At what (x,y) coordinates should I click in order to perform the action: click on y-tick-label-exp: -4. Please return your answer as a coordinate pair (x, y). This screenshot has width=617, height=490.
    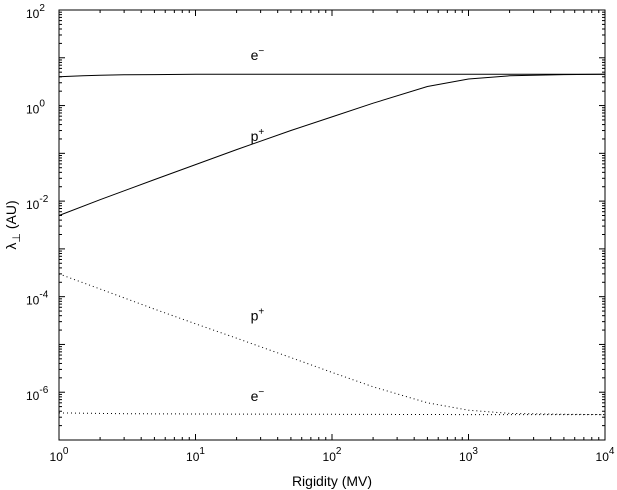
    Looking at the image, I should click on (43, 295).